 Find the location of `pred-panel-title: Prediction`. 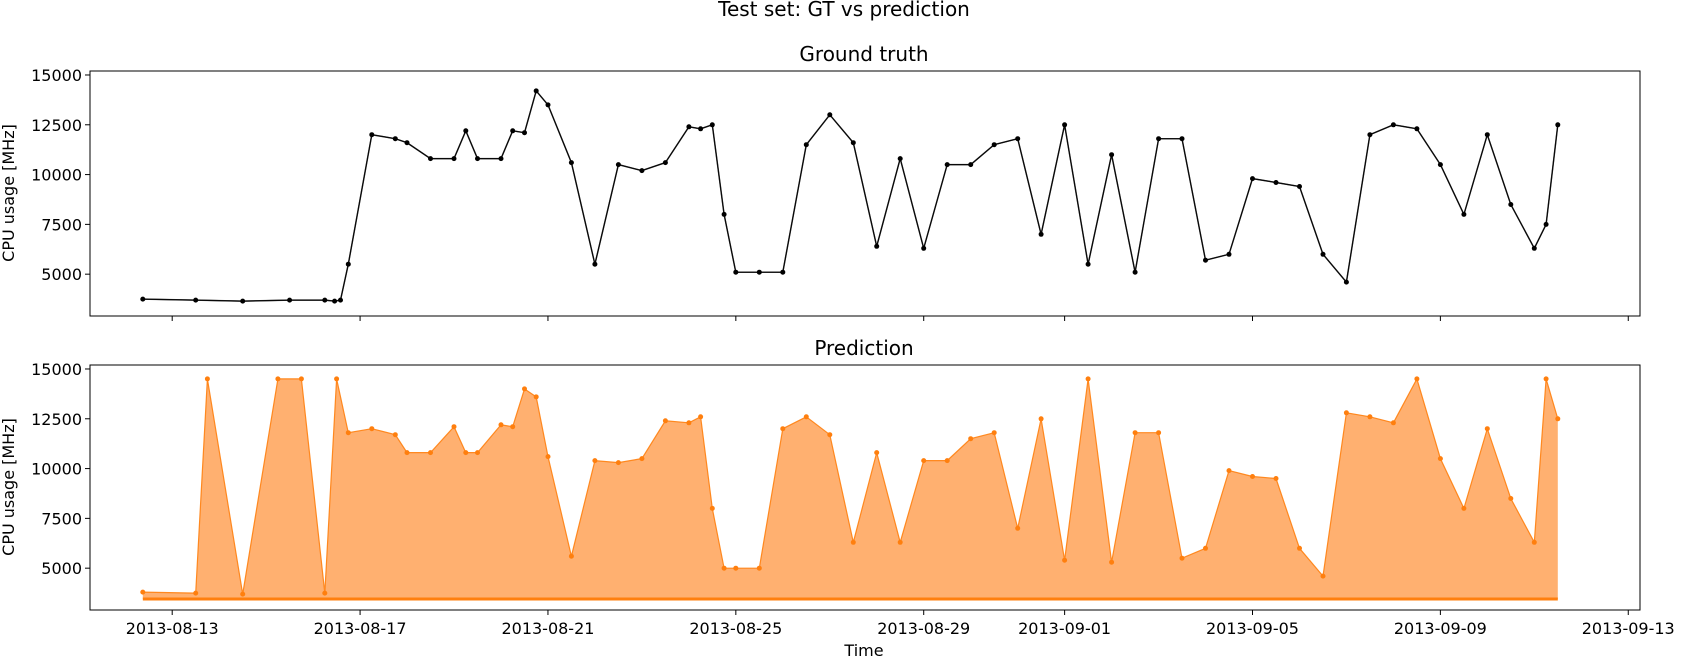

pred-panel-title: Prediction is located at coordinates (863, 348).